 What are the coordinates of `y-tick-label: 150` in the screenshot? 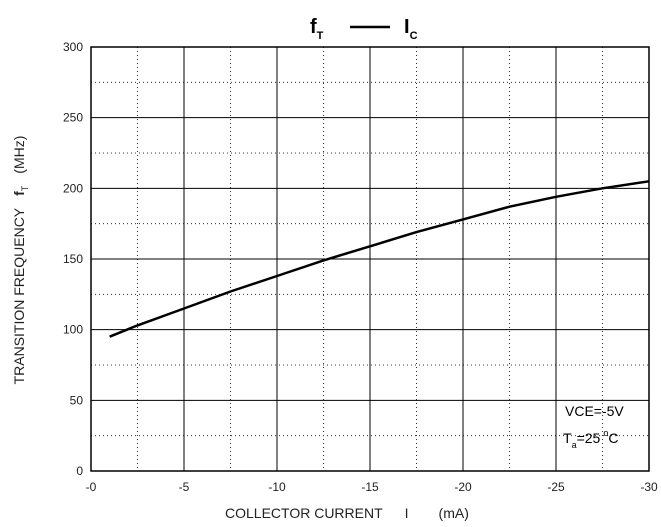 It's located at (73, 259).